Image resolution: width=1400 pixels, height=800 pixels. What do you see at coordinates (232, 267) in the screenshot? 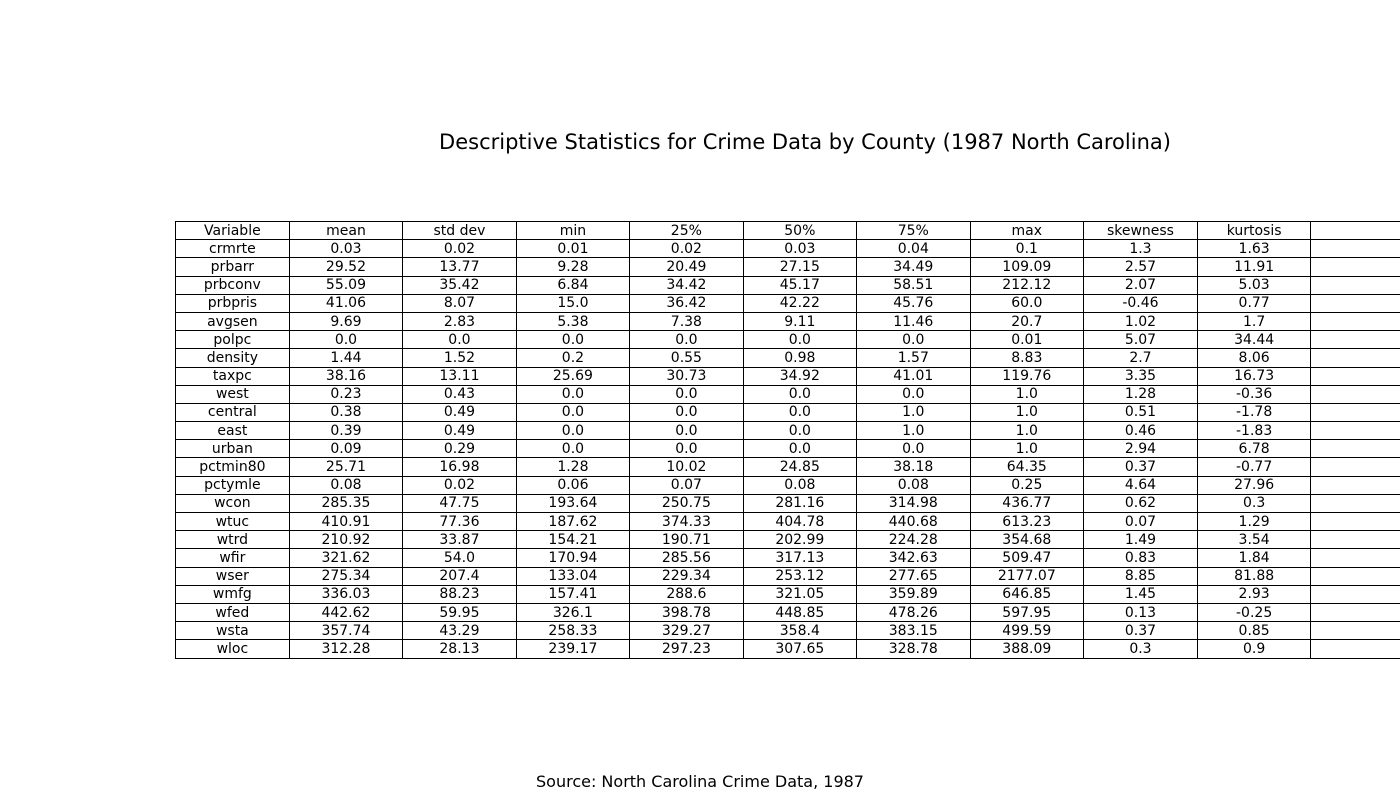
I see `variable-name-cell: prbarr` at bounding box center [232, 267].